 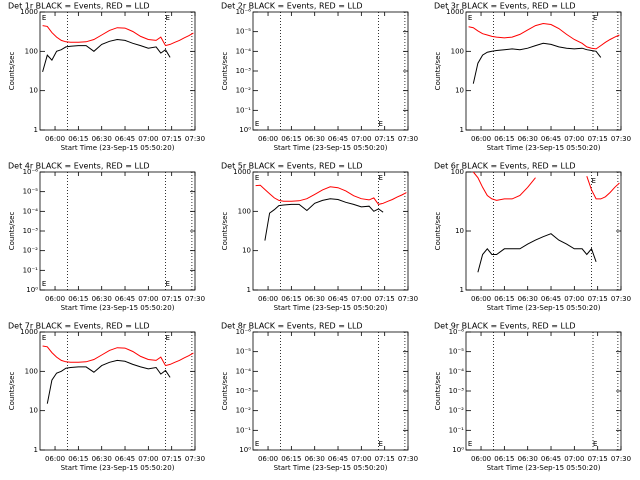 I want to click on chart-title: Det 6r BLACK = Events, RED = LLD, so click(x=505, y=166).